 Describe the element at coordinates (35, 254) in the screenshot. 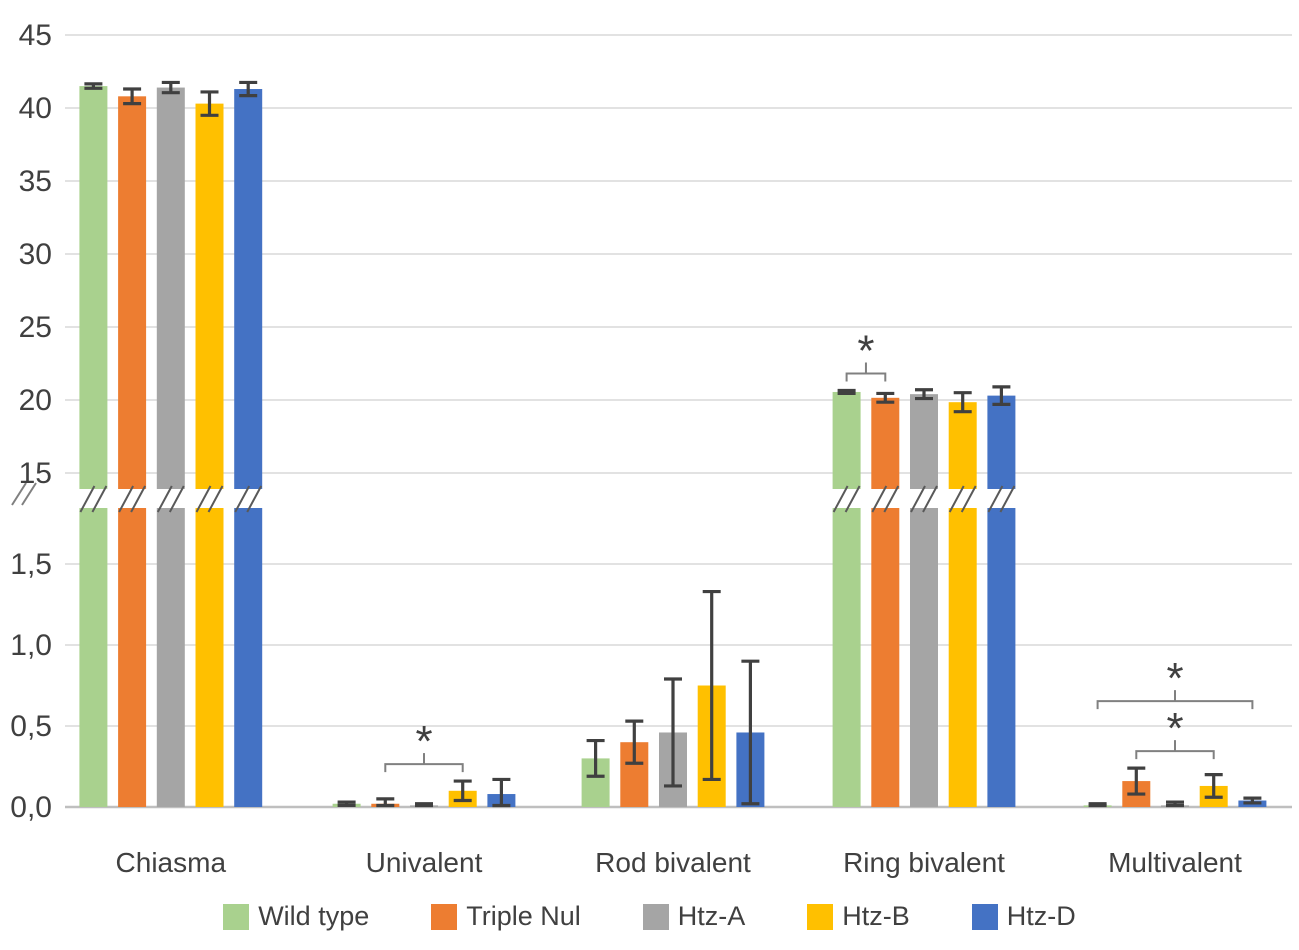

I see `y-tick-30: 30` at that location.